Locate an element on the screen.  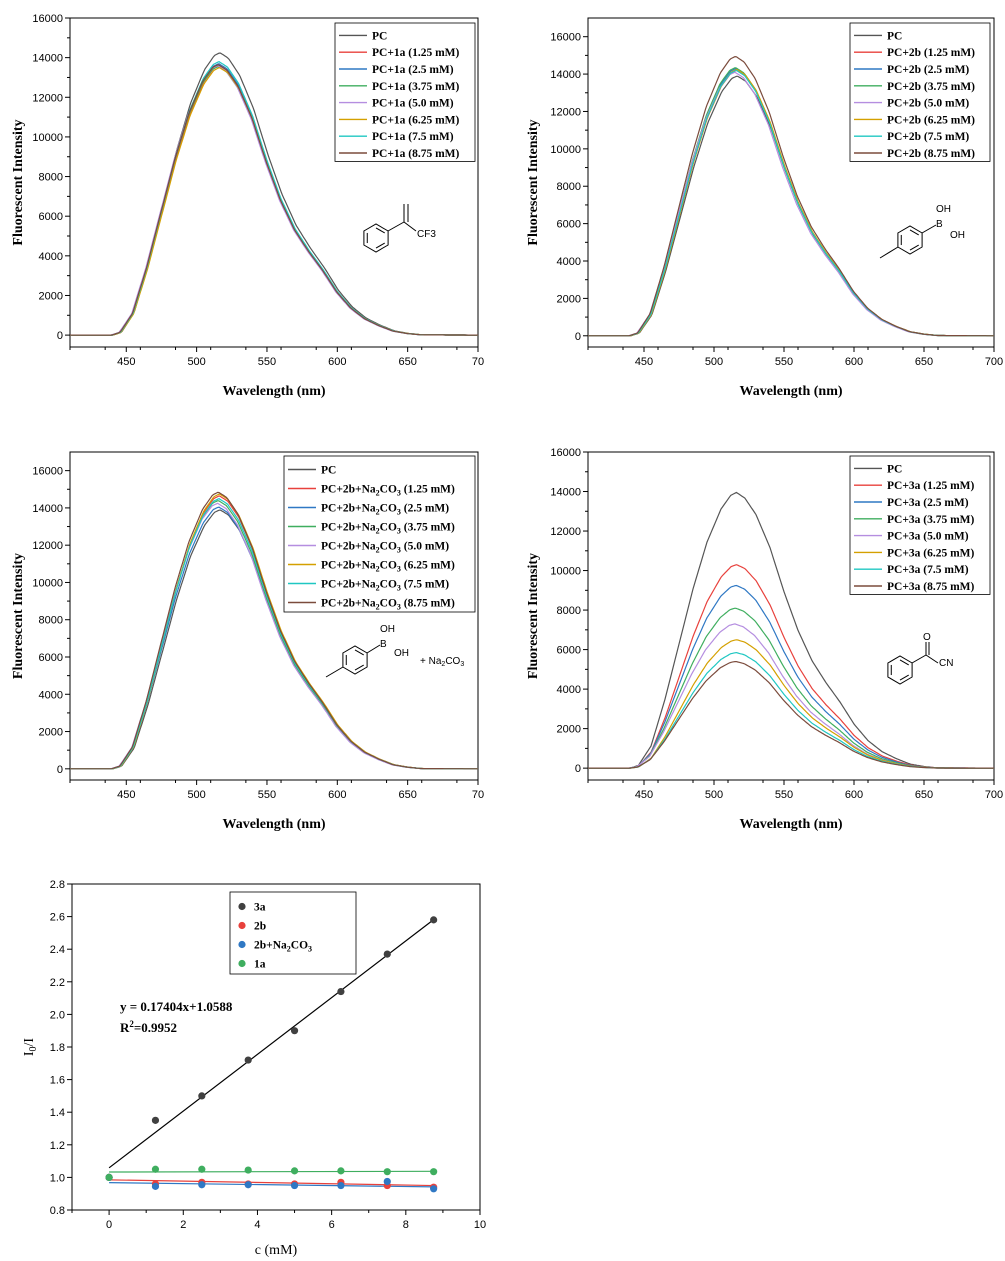
legend-label-3: PC+2b (3.75 mM) is located at coordinates (931, 87).